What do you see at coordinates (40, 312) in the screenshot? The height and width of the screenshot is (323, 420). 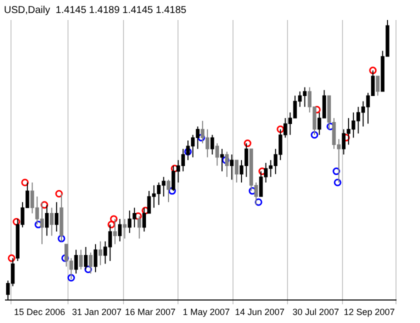 I see `x-tick-label: 15 Dec 2006` at bounding box center [40, 312].